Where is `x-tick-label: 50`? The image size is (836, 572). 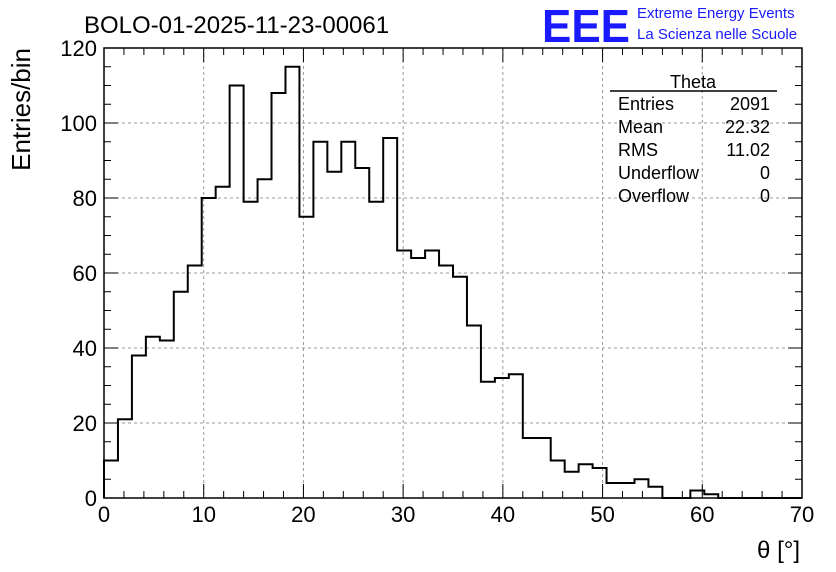 x-tick-label: 50 is located at coordinates (602, 514).